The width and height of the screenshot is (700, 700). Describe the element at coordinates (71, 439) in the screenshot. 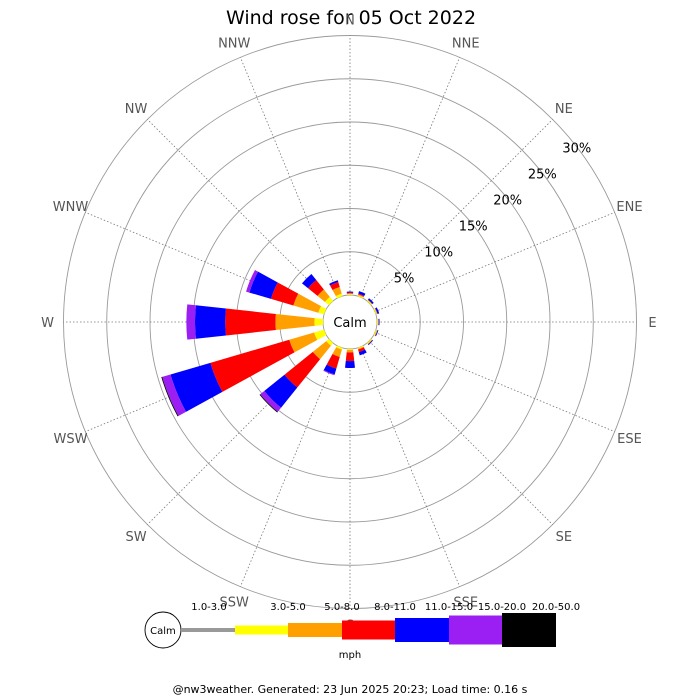

I see `direction-label-wsw: WSW` at that location.